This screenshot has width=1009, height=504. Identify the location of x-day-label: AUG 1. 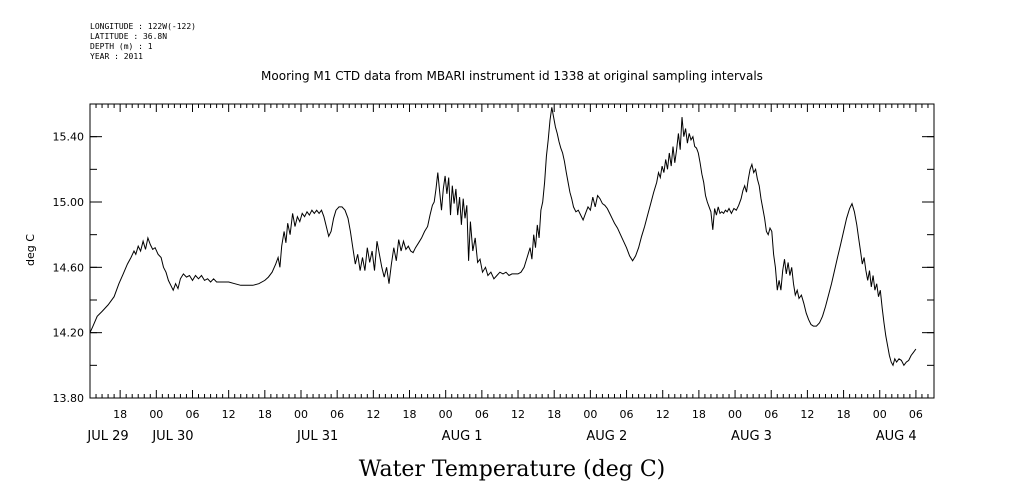
(462, 436).